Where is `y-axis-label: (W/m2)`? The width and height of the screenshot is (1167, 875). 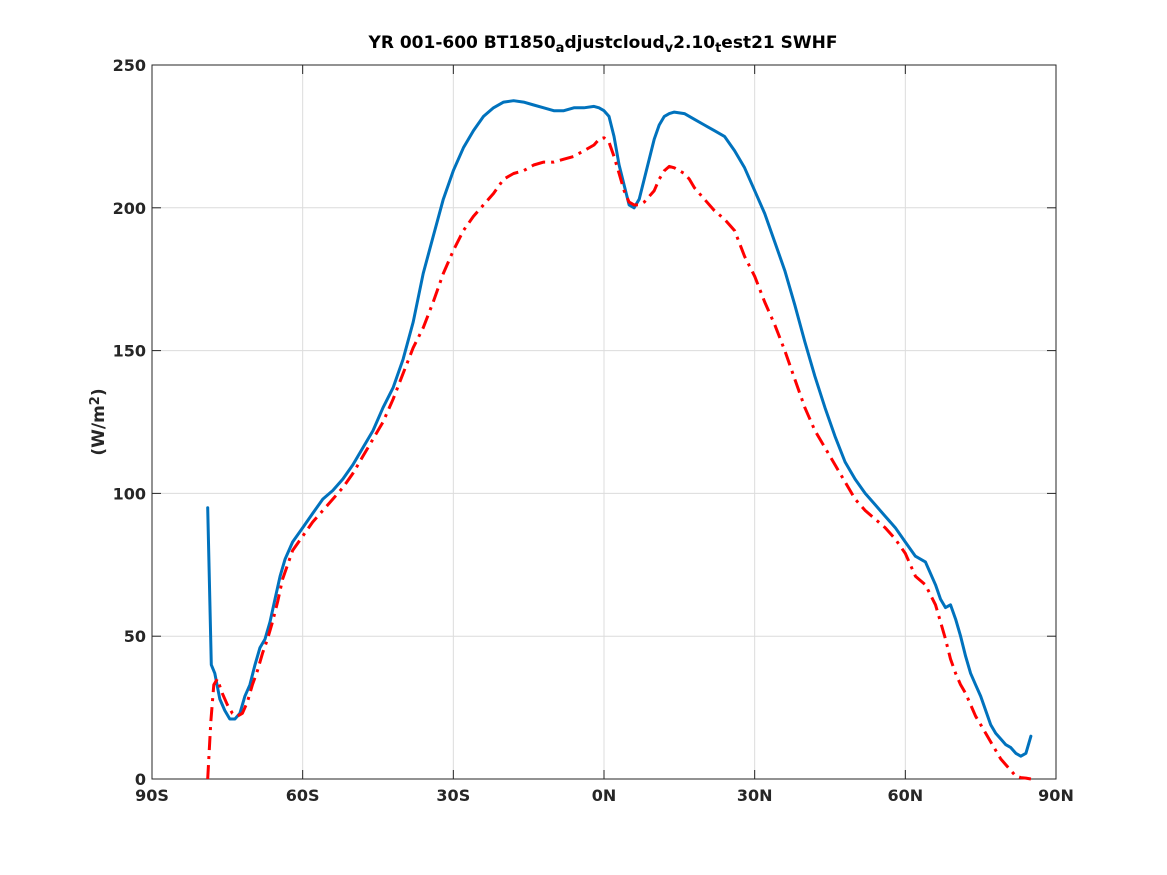
y-axis-label: (W/m2) is located at coordinates (98, 421).